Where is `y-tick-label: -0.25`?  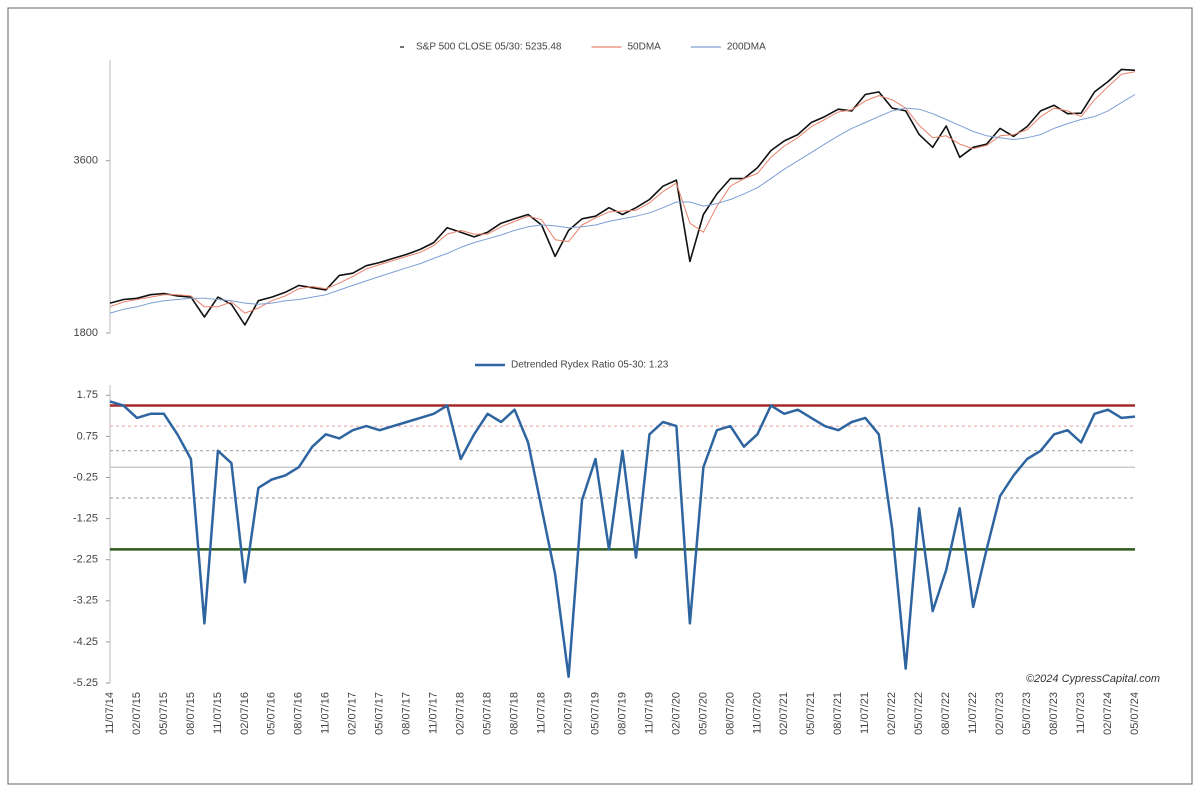 y-tick-label: -0.25 is located at coordinates (85, 477).